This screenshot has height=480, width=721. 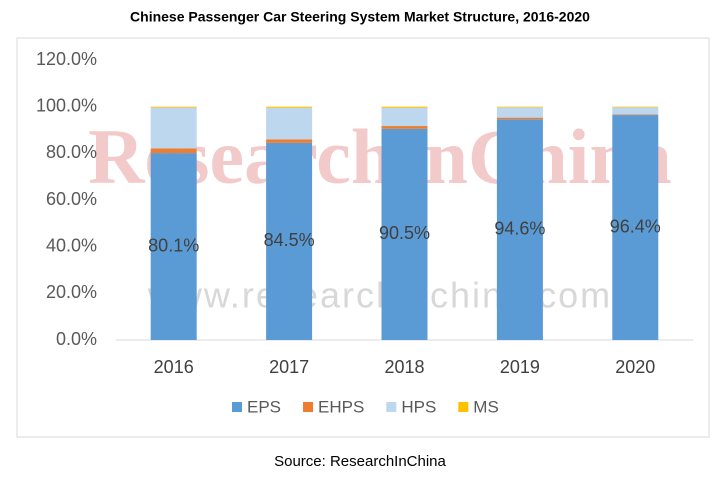 What do you see at coordinates (71, 245) in the screenshot?
I see `y-tick-label: 40.0%` at bounding box center [71, 245].